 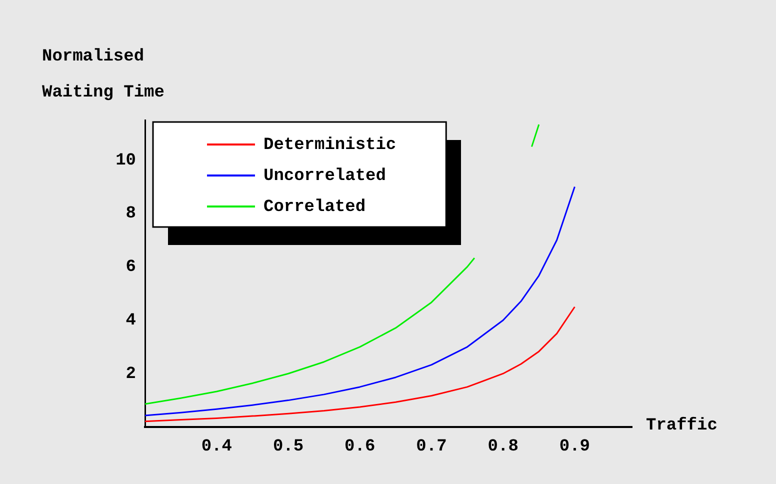 I want to click on x-tick-label: 0.5, so click(x=288, y=446).